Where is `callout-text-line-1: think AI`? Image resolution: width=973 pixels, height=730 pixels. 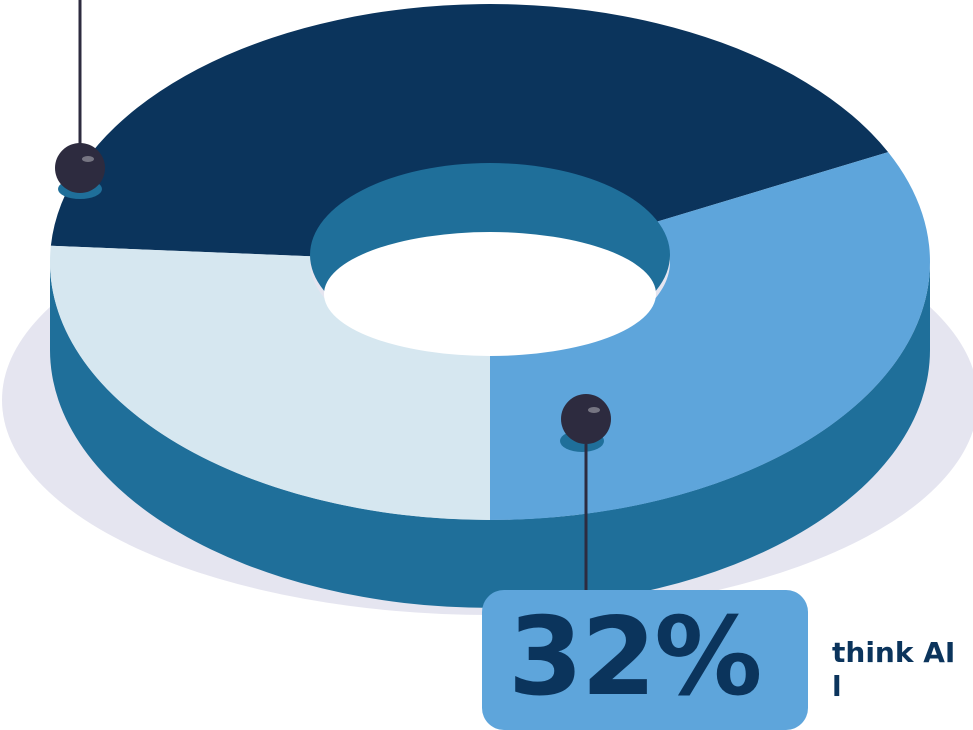 callout-text-line-1: think AI is located at coordinates (894, 652).